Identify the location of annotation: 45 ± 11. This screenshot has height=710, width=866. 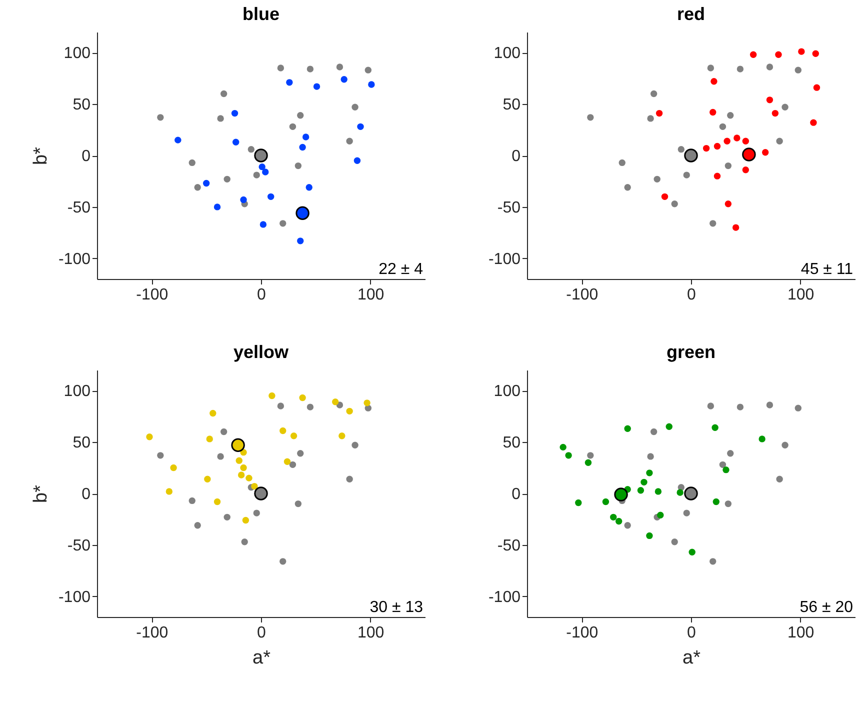
(827, 269).